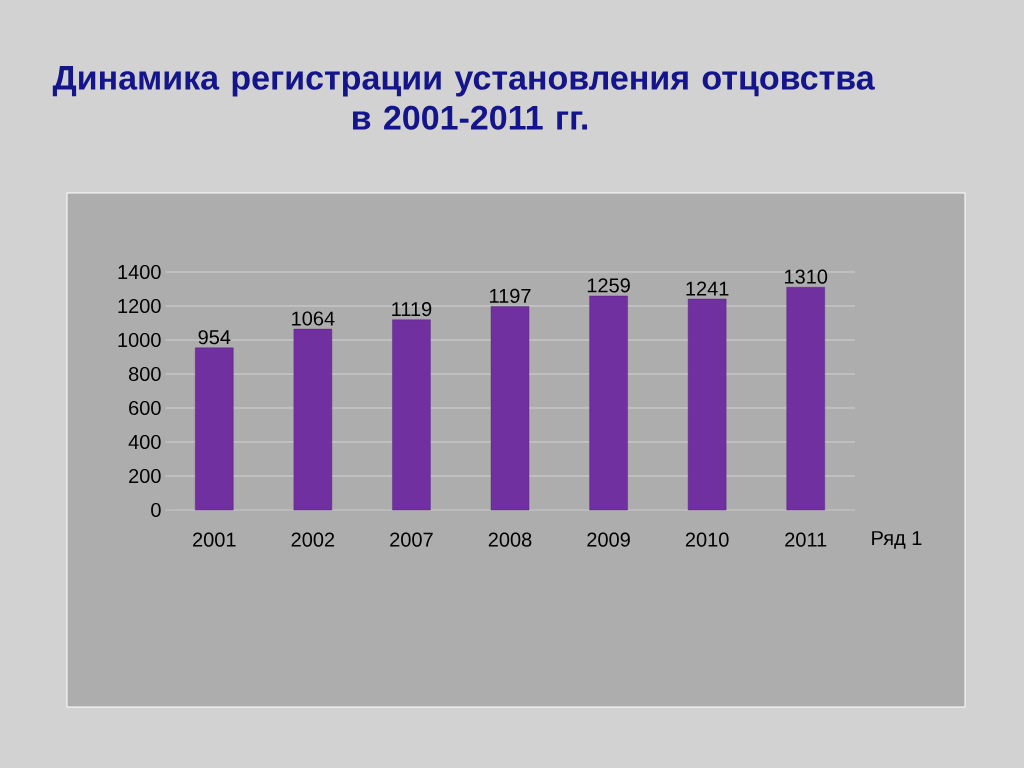 The height and width of the screenshot is (768, 1024). What do you see at coordinates (510, 295) in the screenshot?
I see `data-label: 1197` at bounding box center [510, 295].